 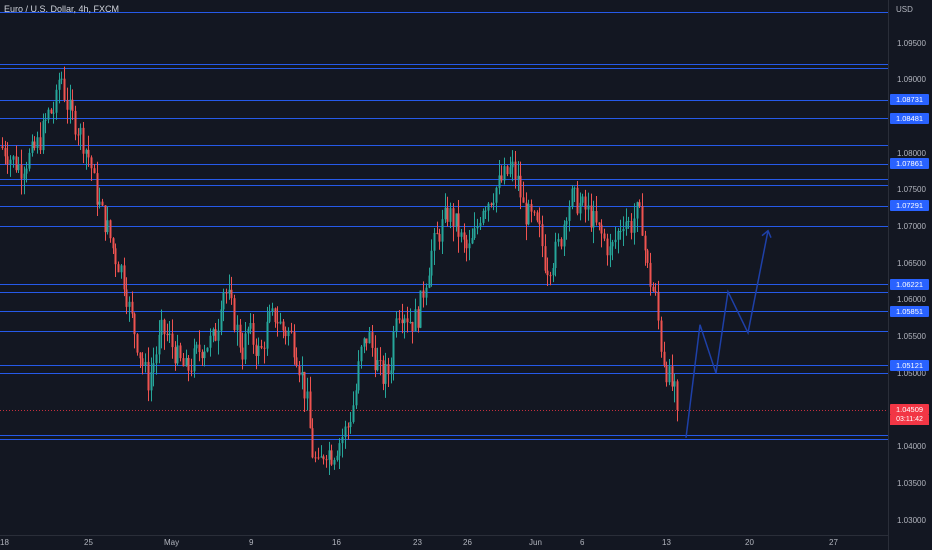 What do you see at coordinates (833, 542) in the screenshot?
I see `time-tick-label: 27` at bounding box center [833, 542].